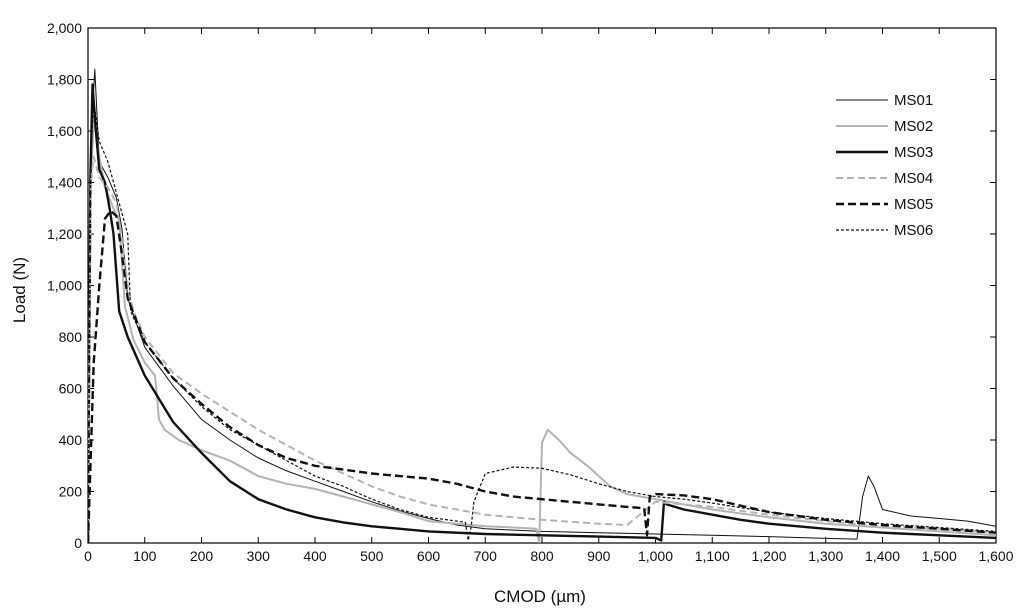 This screenshot has width=1024, height=608. What do you see at coordinates (913, 178) in the screenshot?
I see `legend-label-ms04: MS04` at bounding box center [913, 178].